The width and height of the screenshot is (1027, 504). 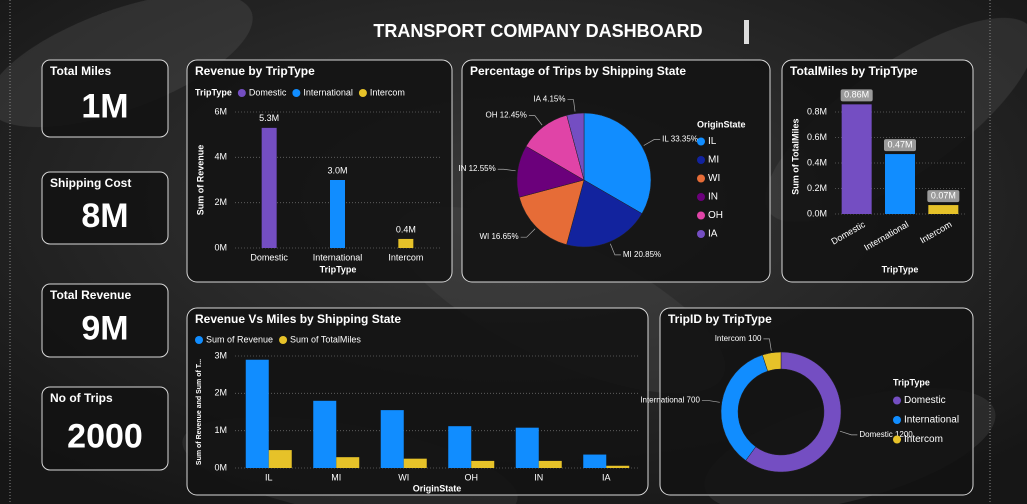 I want to click on legend-label: International, so click(x=328, y=92).